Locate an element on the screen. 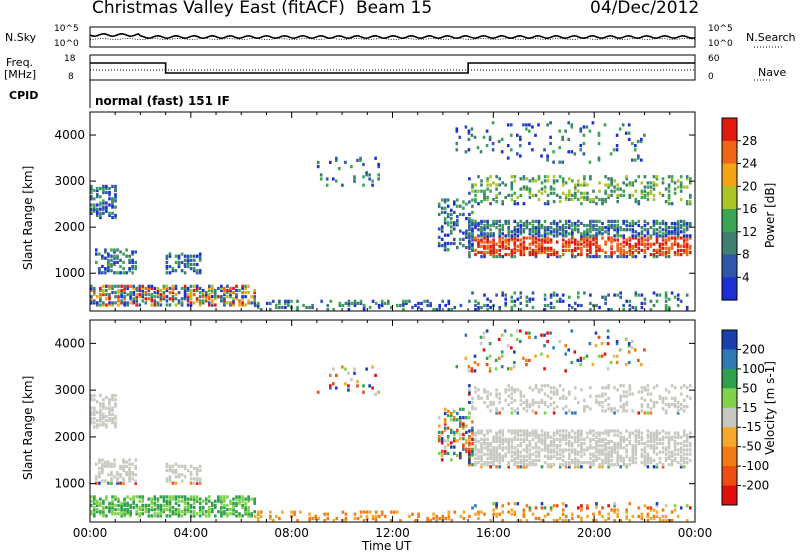  xaxis-label: Time UT is located at coordinates (387, 546).